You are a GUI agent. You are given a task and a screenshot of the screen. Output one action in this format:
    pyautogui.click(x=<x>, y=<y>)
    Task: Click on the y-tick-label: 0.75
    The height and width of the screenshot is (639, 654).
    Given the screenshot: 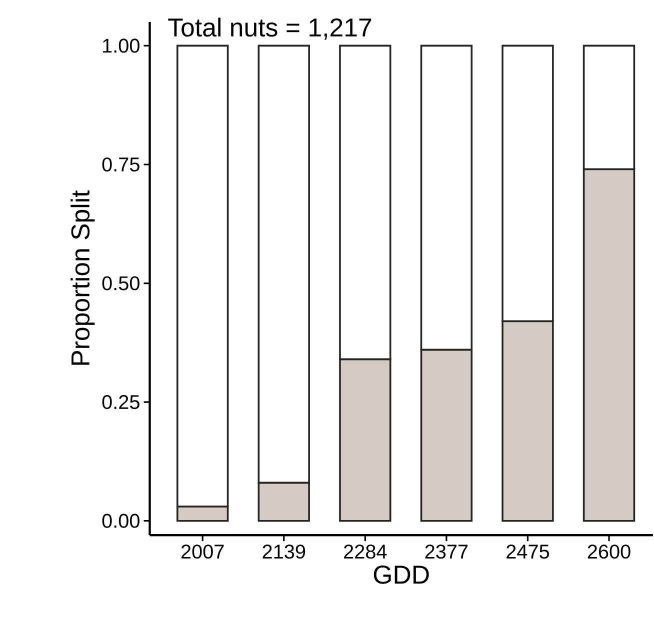 What is the action you would take?
    pyautogui.click(x=121, y=164)
    